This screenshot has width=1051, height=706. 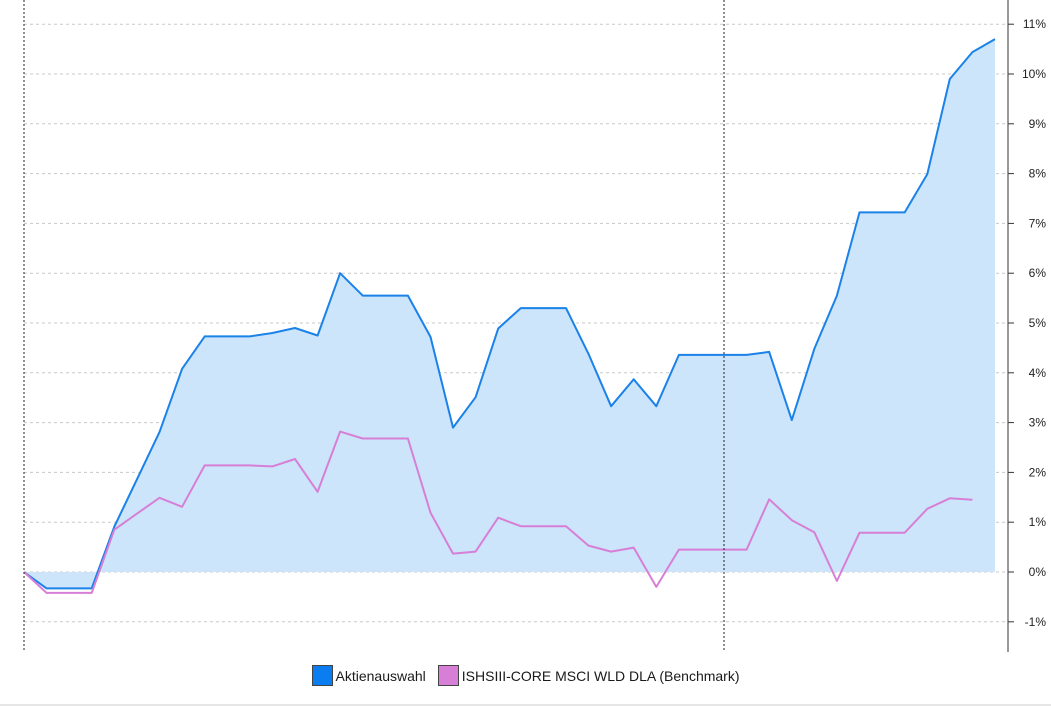 I want to click on y-tick-label: 0%, so click(x=1038, y=572).